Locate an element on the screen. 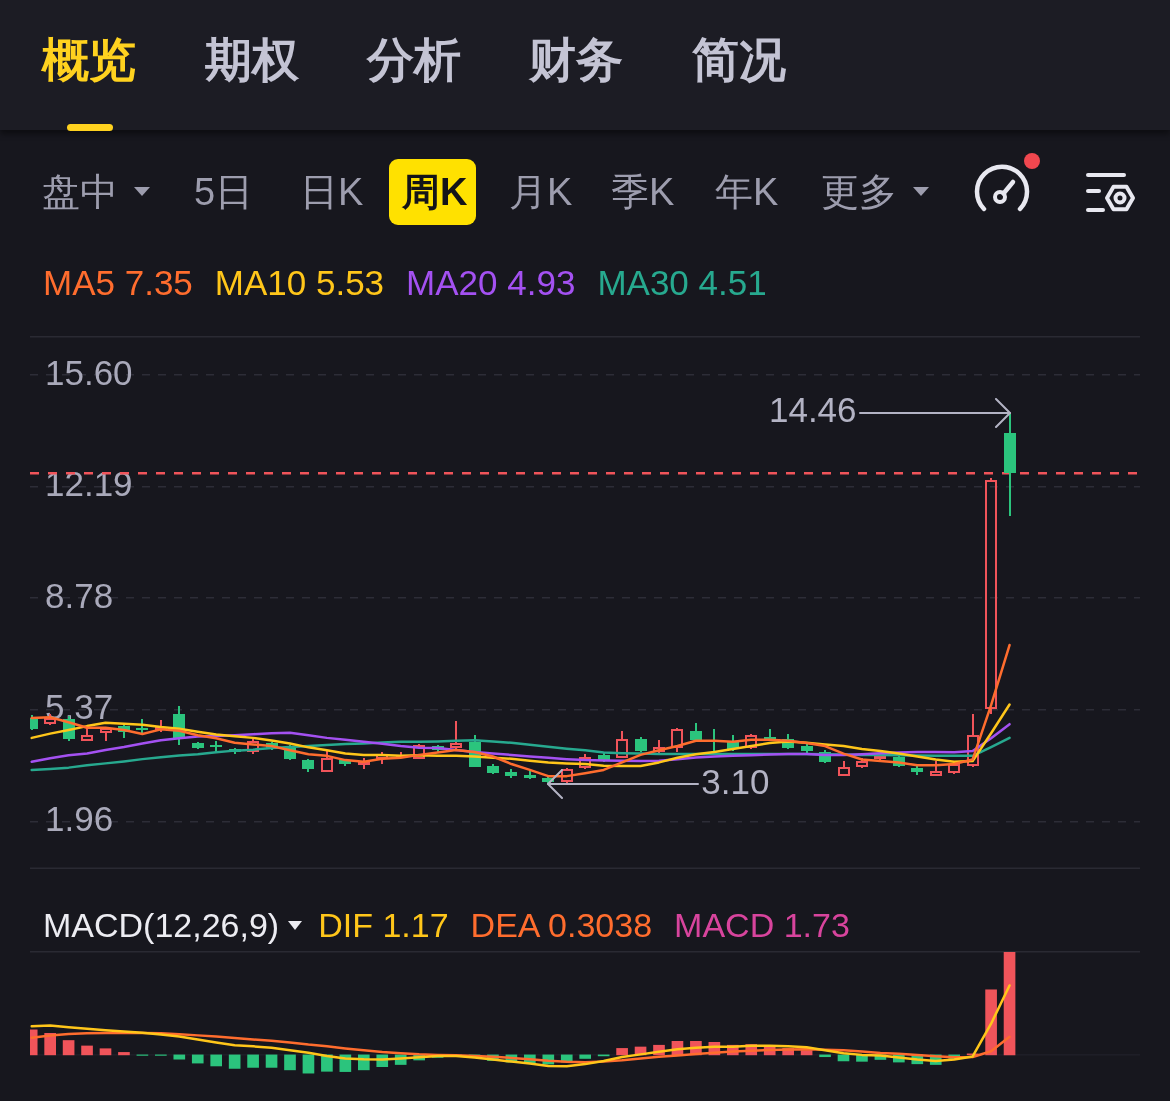  text: 概览 is located at coordinates (89, 59).